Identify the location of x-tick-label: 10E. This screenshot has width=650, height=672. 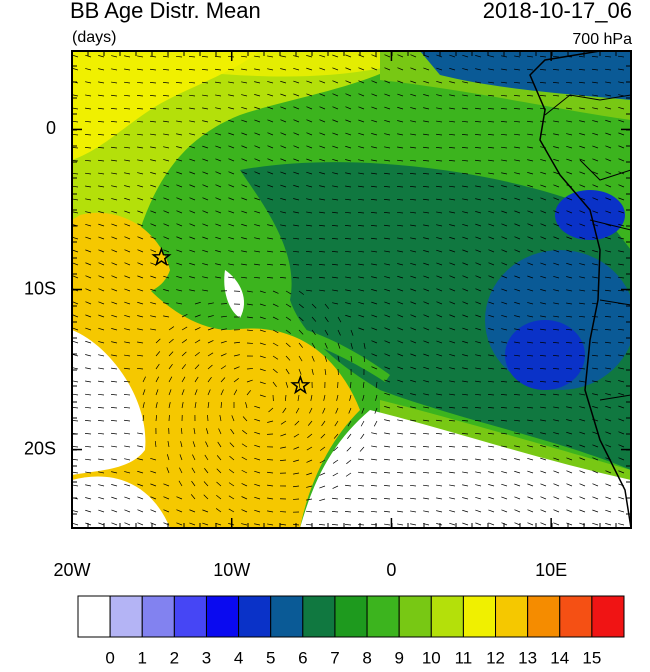
(551, 570).